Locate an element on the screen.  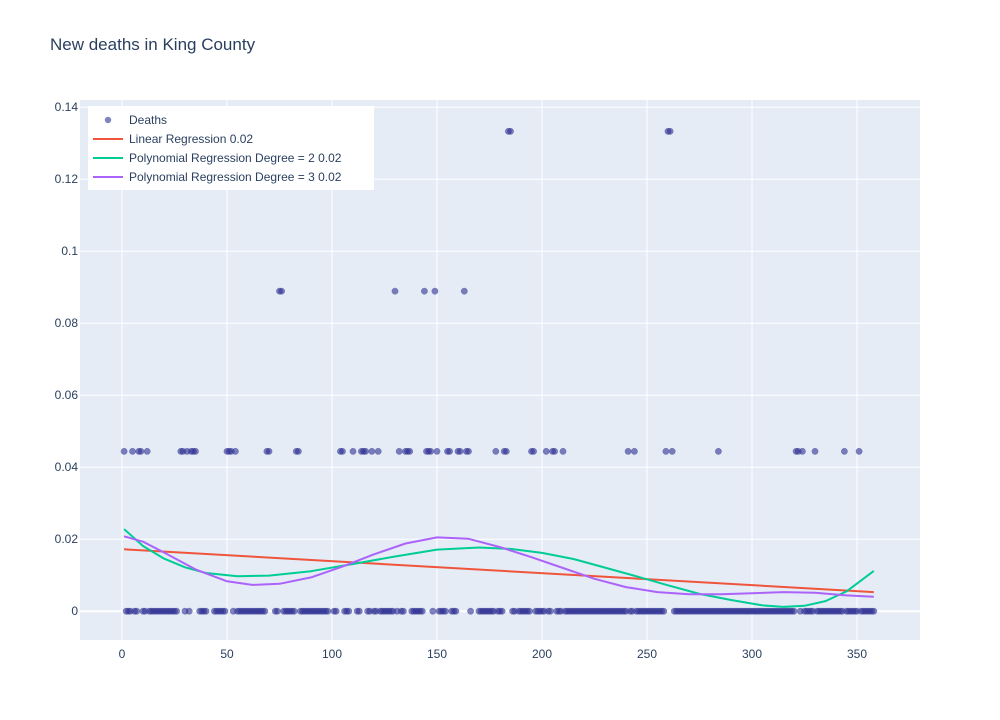
y-tick-label: 0.06 is located at coordinates (67, 395).